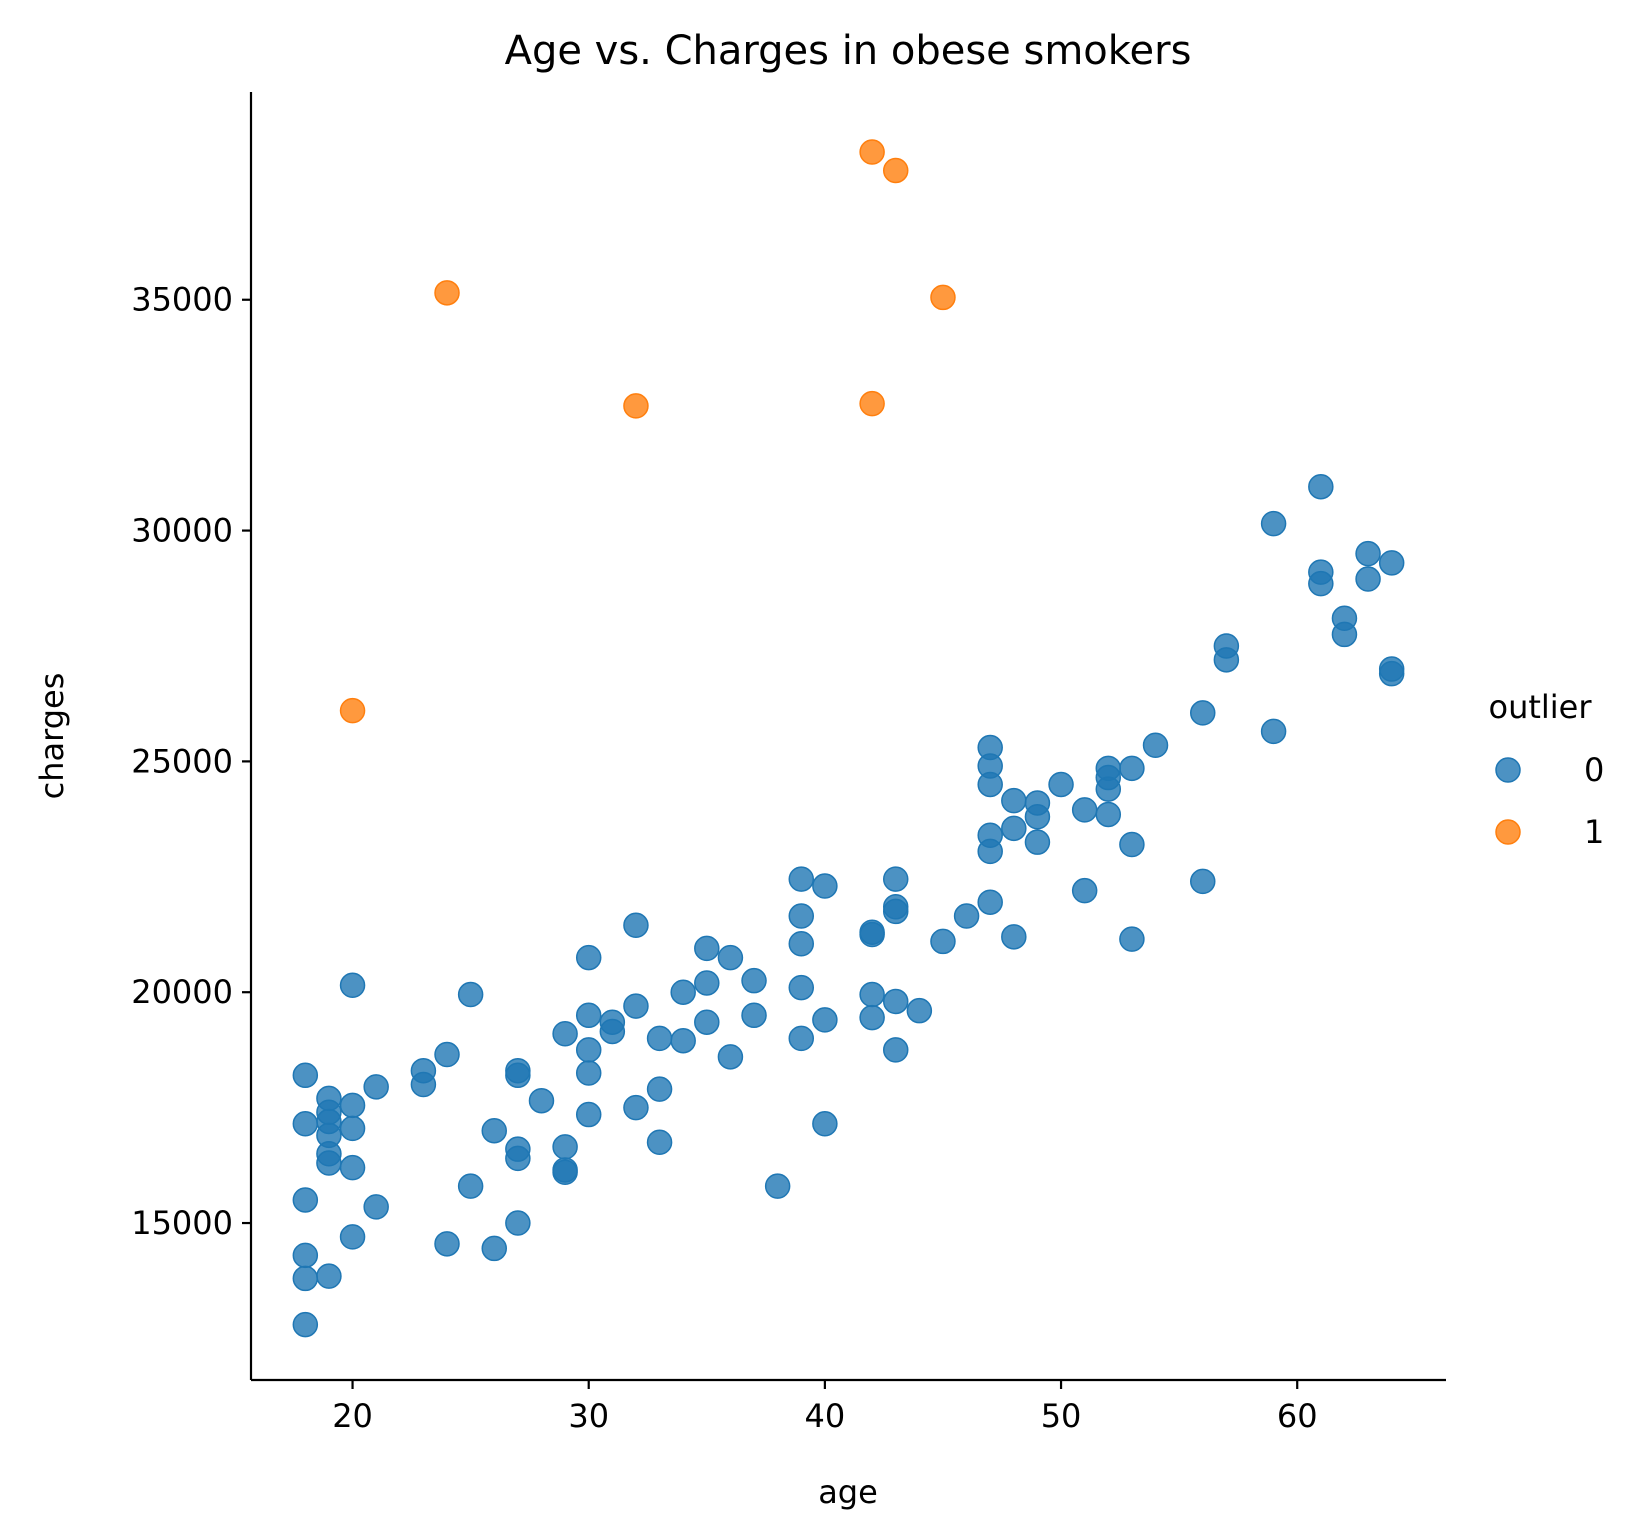  What do you see at coordinates (1540, 707) in the screenshot?
I see `legend-title: outlier` at bounding box center [1540, 707].